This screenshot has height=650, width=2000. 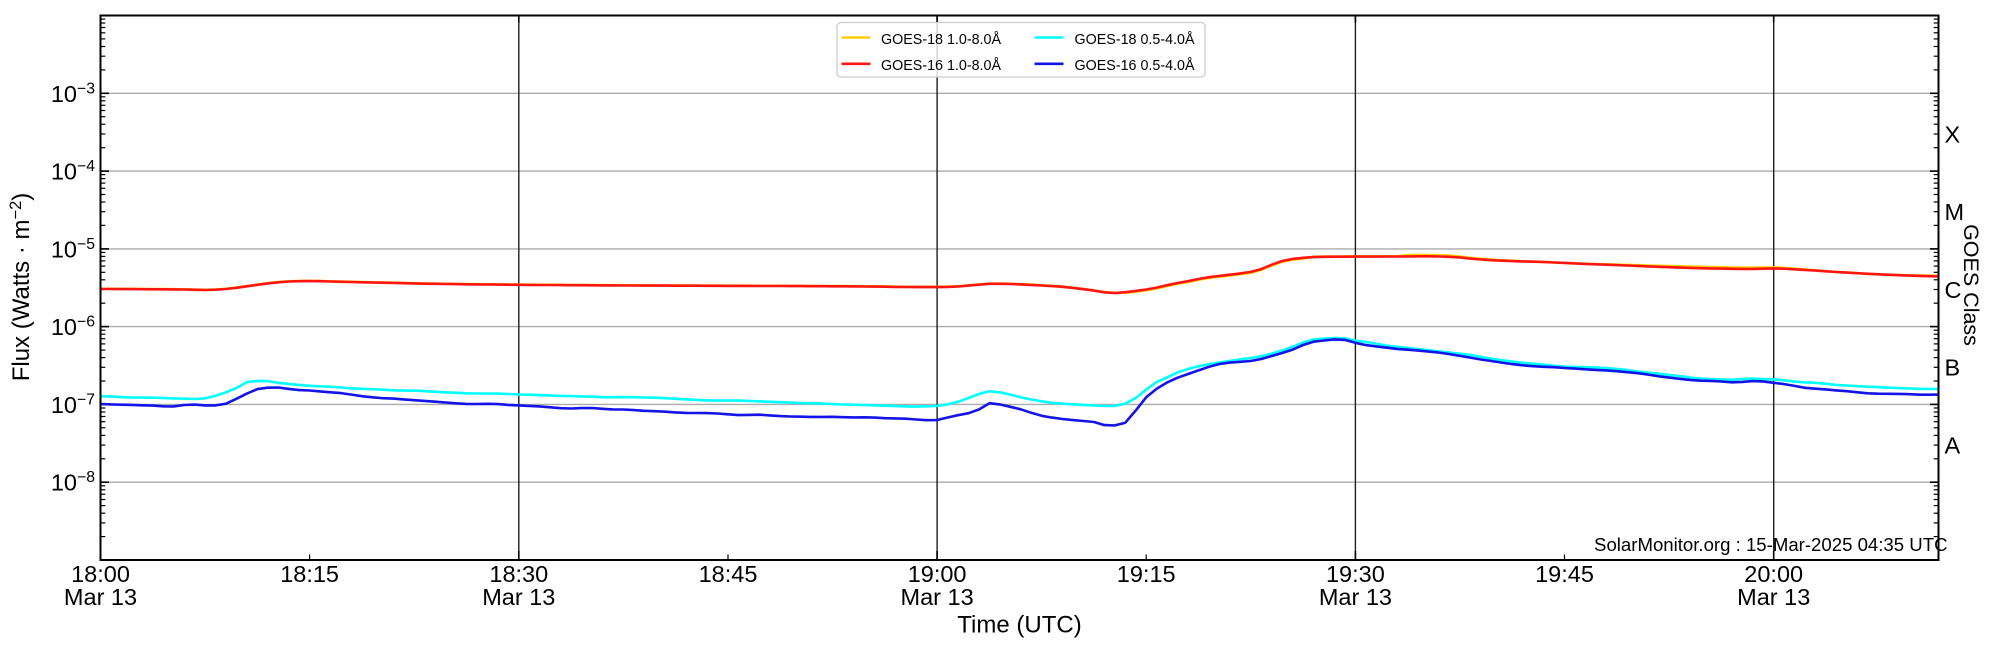 I want to click on svg-text: 19:45, so click(x=1564, y=574).